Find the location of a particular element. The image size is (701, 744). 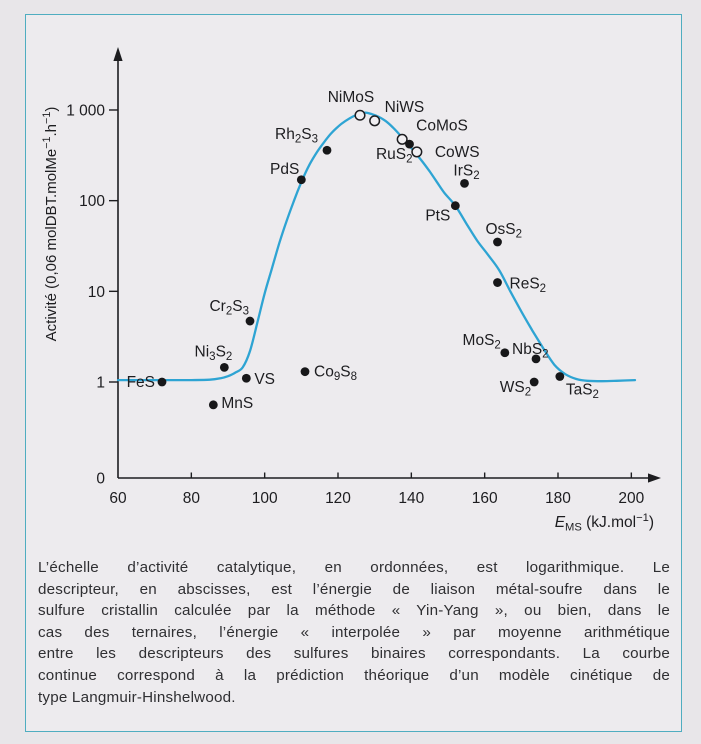

point-label-Co9S8: Co9S8 is located at coordinates (335, 374).